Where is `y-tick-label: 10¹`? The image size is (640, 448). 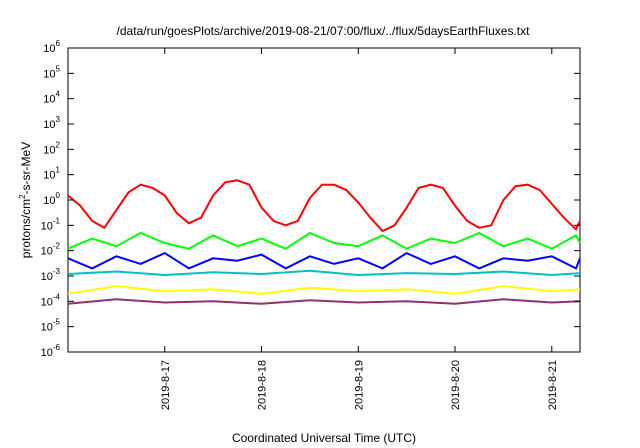
y-tick-label: 10¹ is located at coordinates (51, 174).